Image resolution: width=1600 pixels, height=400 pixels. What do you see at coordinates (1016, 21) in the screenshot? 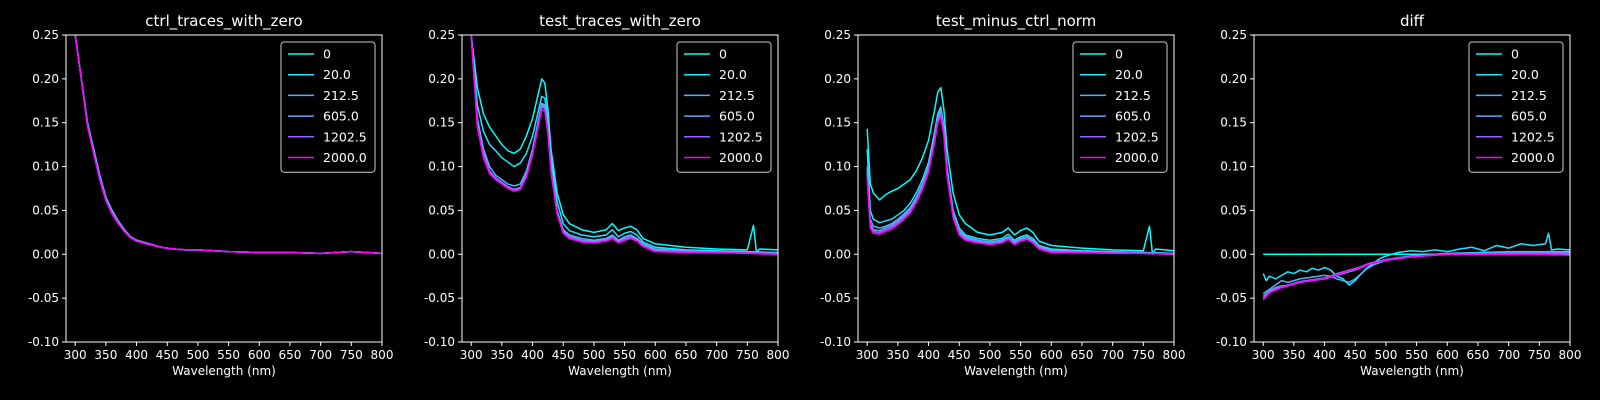
I see `chart-title: test_minus_ctrl_norm` at bounding box center [1016, 21].